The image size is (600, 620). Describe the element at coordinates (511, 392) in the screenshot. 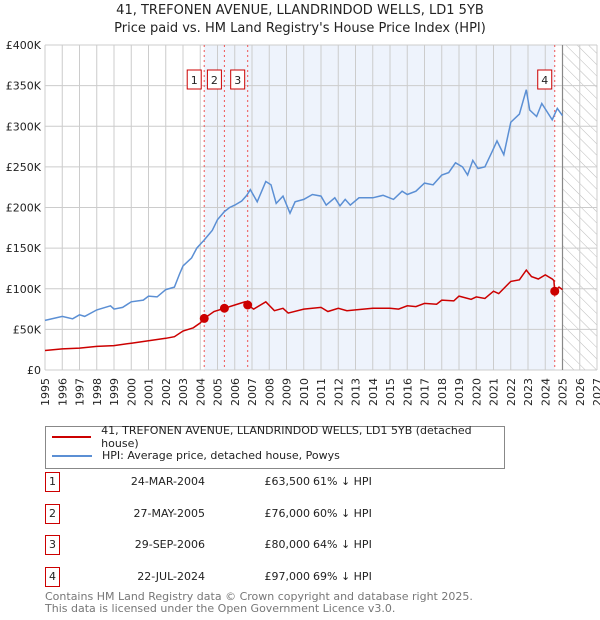

I see `x-tick-label: 2022` at that location.